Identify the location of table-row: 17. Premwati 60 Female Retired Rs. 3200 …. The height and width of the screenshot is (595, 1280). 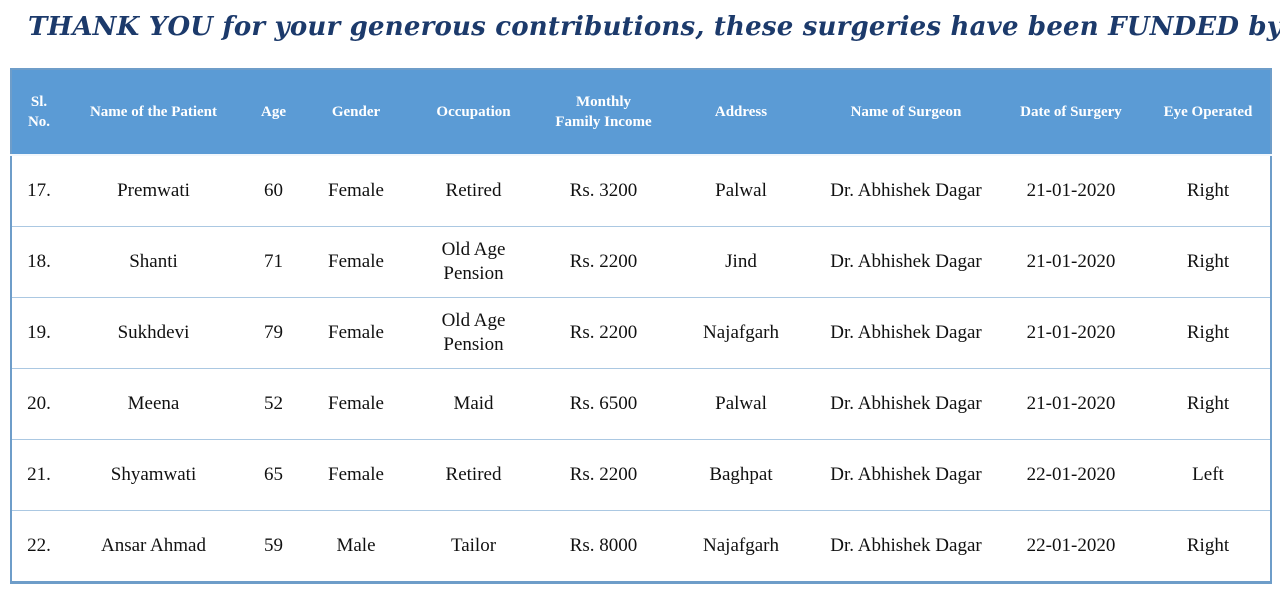
(641, 191).